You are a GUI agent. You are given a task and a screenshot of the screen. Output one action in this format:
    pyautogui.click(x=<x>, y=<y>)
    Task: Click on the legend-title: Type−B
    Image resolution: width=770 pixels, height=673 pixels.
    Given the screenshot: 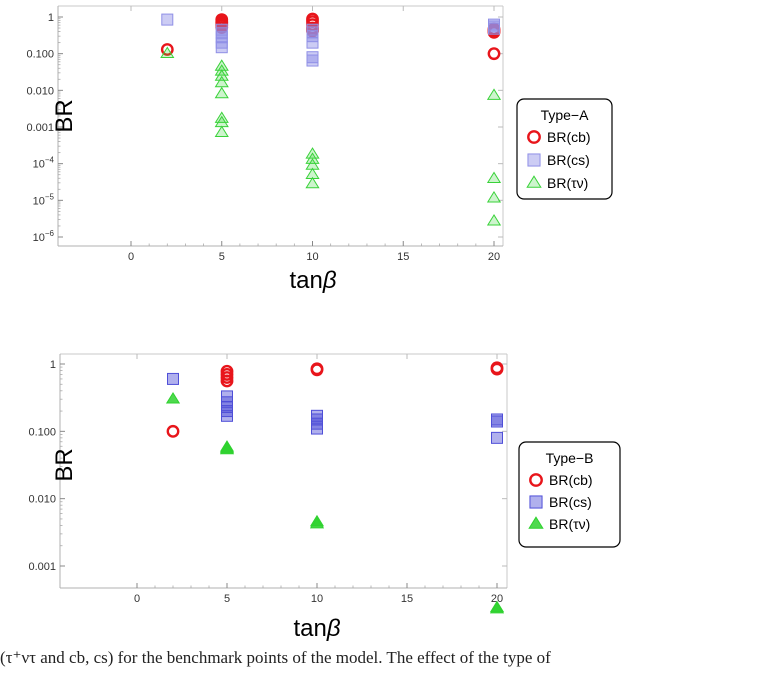 What is the action you would take?
    pyautogui.click(x=570, y=458)
    